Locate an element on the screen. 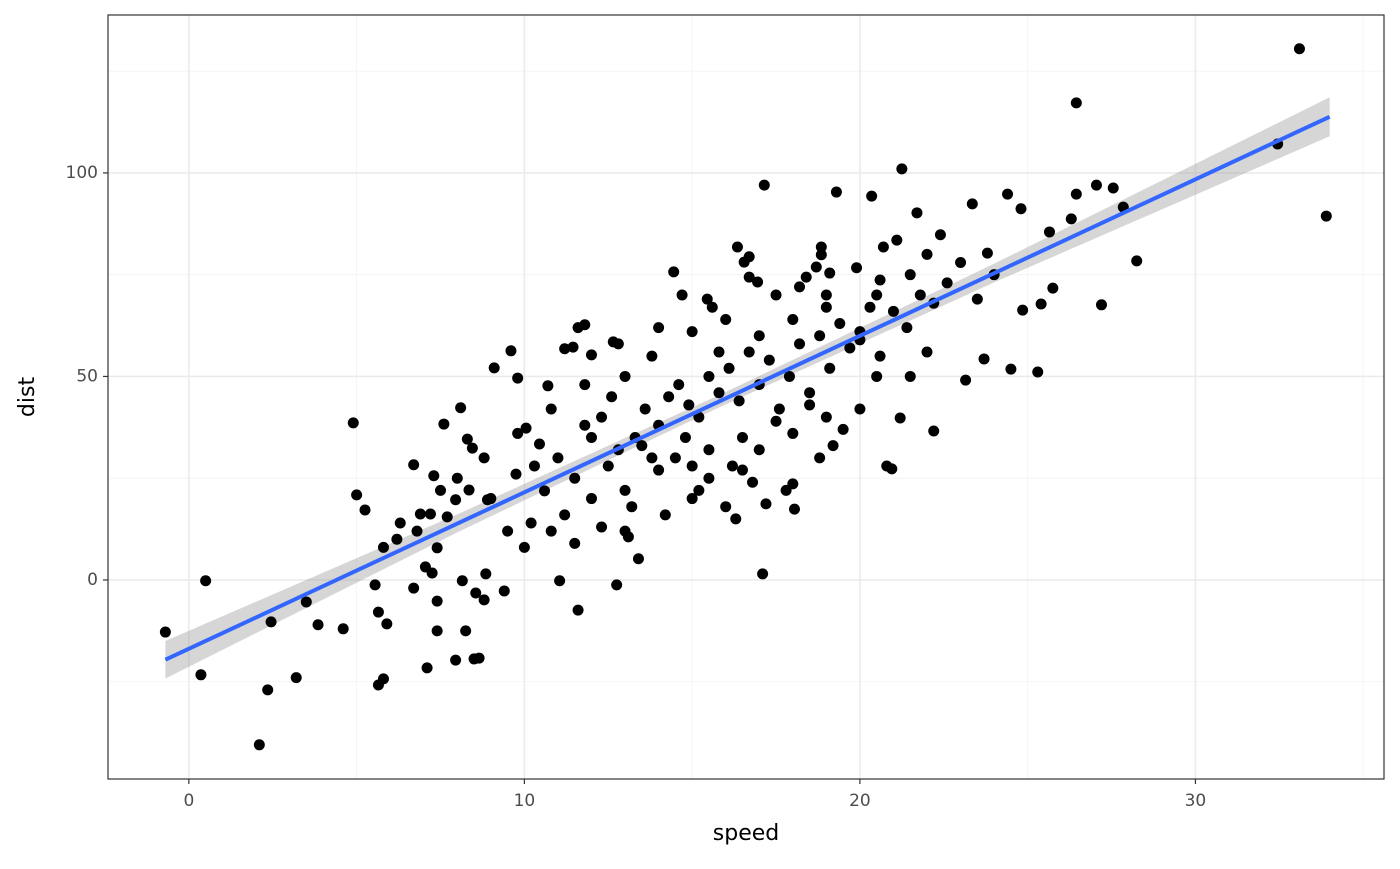 The image size is (1400, 869). x-tick-label: 0 is located at coordinates (188, 801).